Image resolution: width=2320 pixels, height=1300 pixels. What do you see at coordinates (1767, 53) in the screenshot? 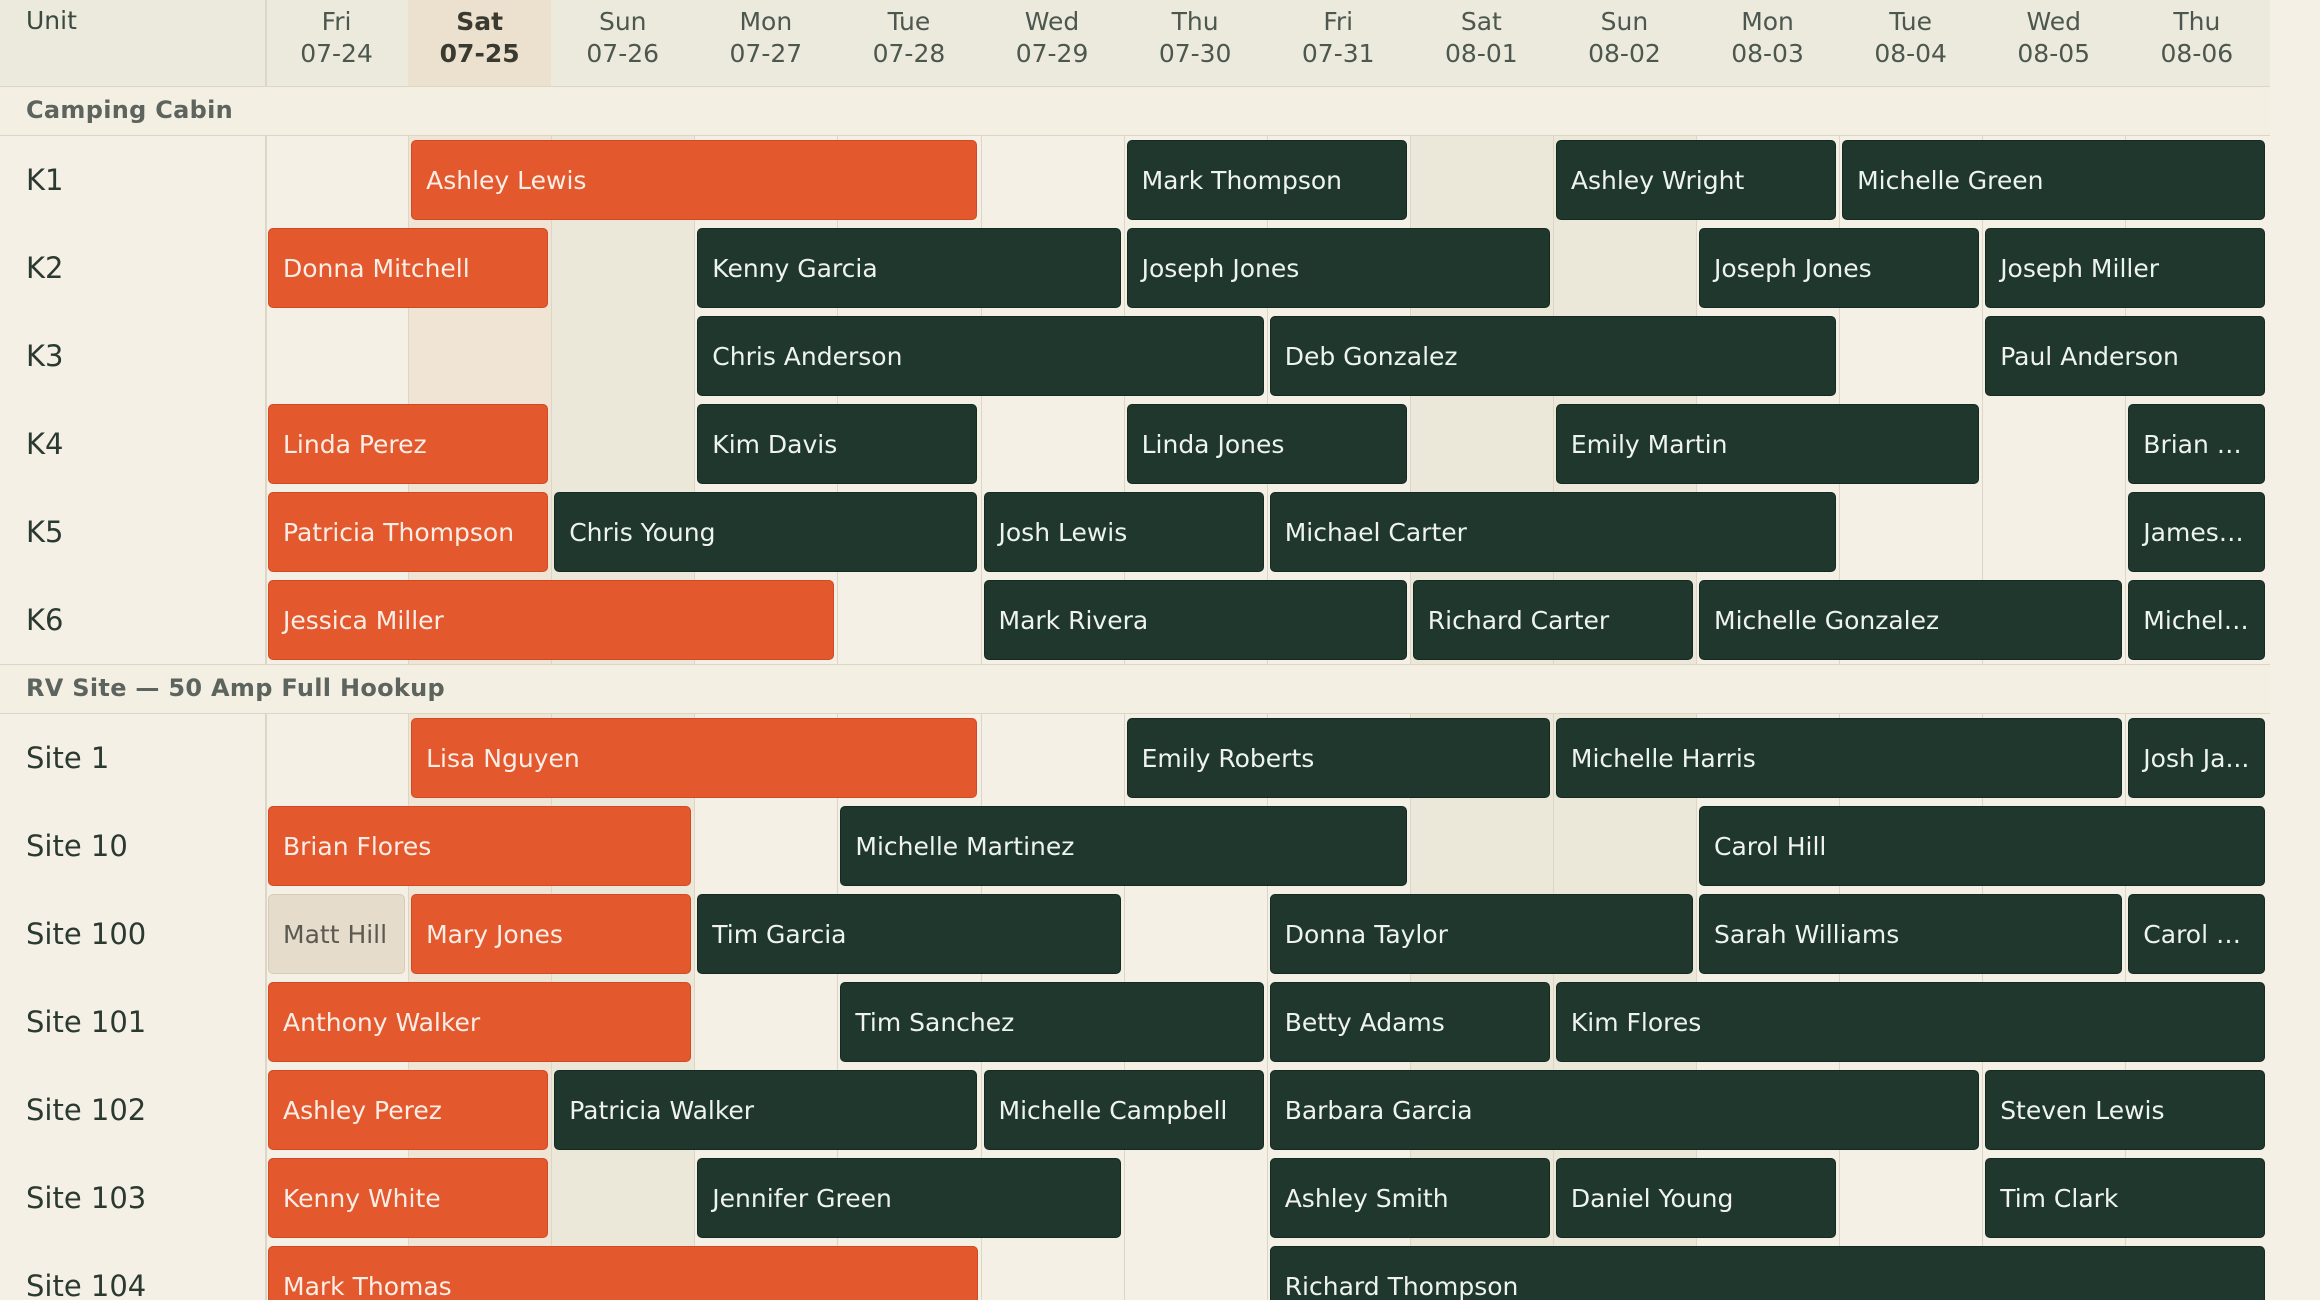
I see `day-date: 08-03` at bounding box center [1767, 53].